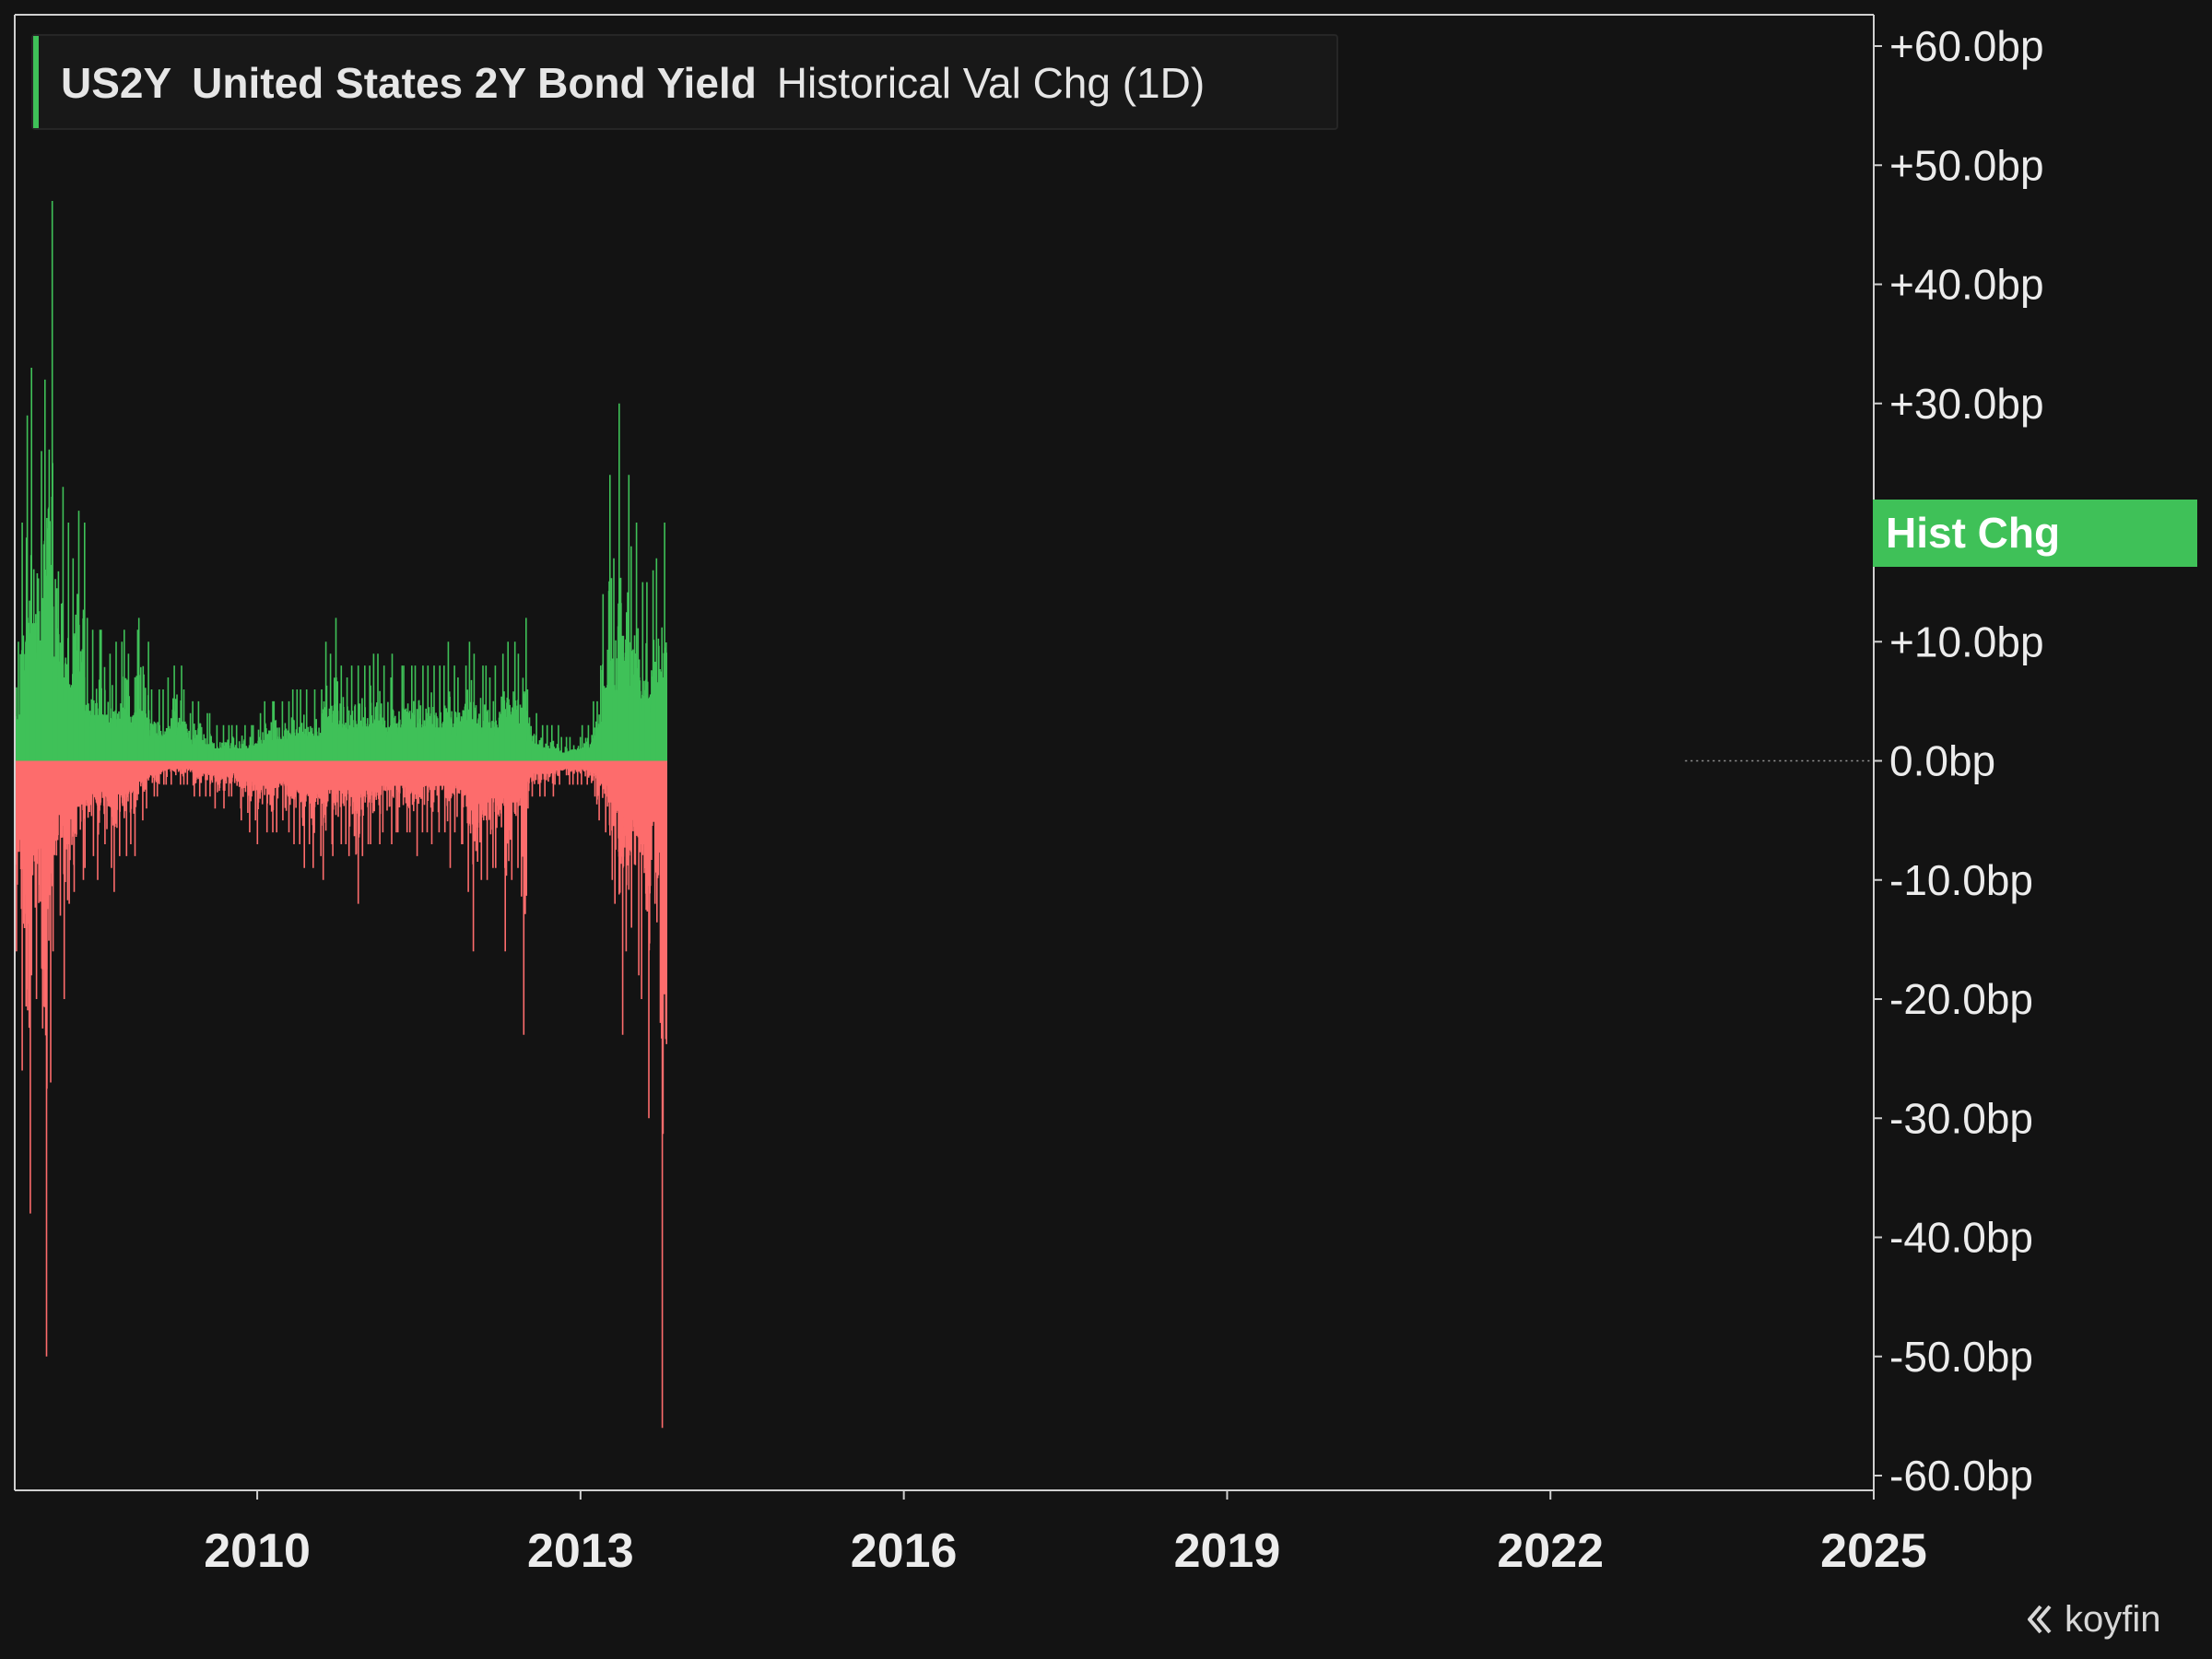  I want to click on y-tick-label: -10.0bp, so click(1961, 880).